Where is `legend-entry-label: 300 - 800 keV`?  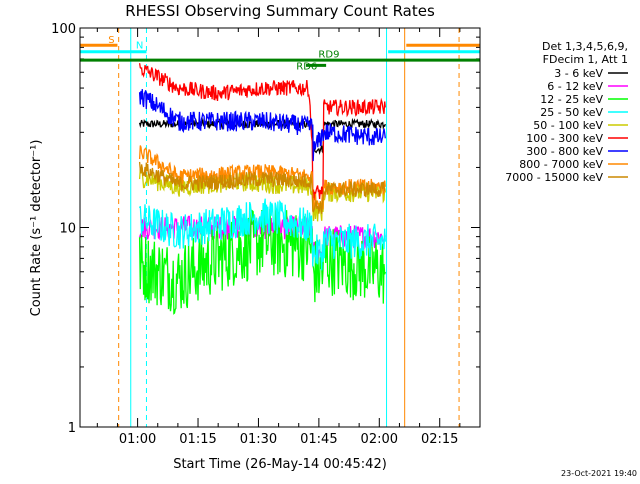 legend-entry-label: 300 - 800 keV is located at coordinates (564, 151).